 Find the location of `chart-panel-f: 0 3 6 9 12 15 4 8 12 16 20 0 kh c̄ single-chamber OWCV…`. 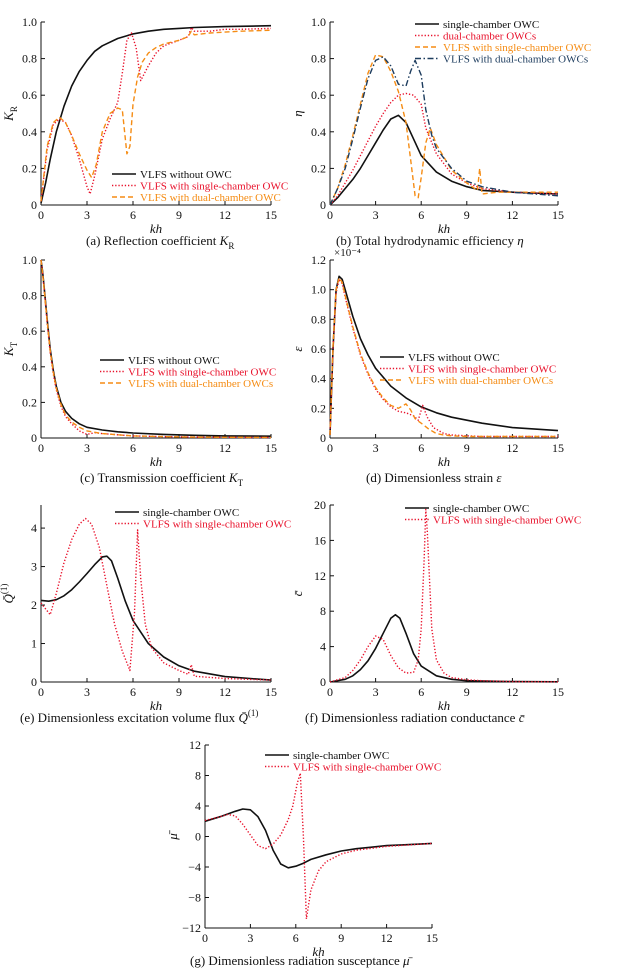

chart-panel-f: 0 3 6 9 12 15 4 8 12 16 20 0 kh c̄ single-chamber OWCV… is located at coordinates (435, 611).